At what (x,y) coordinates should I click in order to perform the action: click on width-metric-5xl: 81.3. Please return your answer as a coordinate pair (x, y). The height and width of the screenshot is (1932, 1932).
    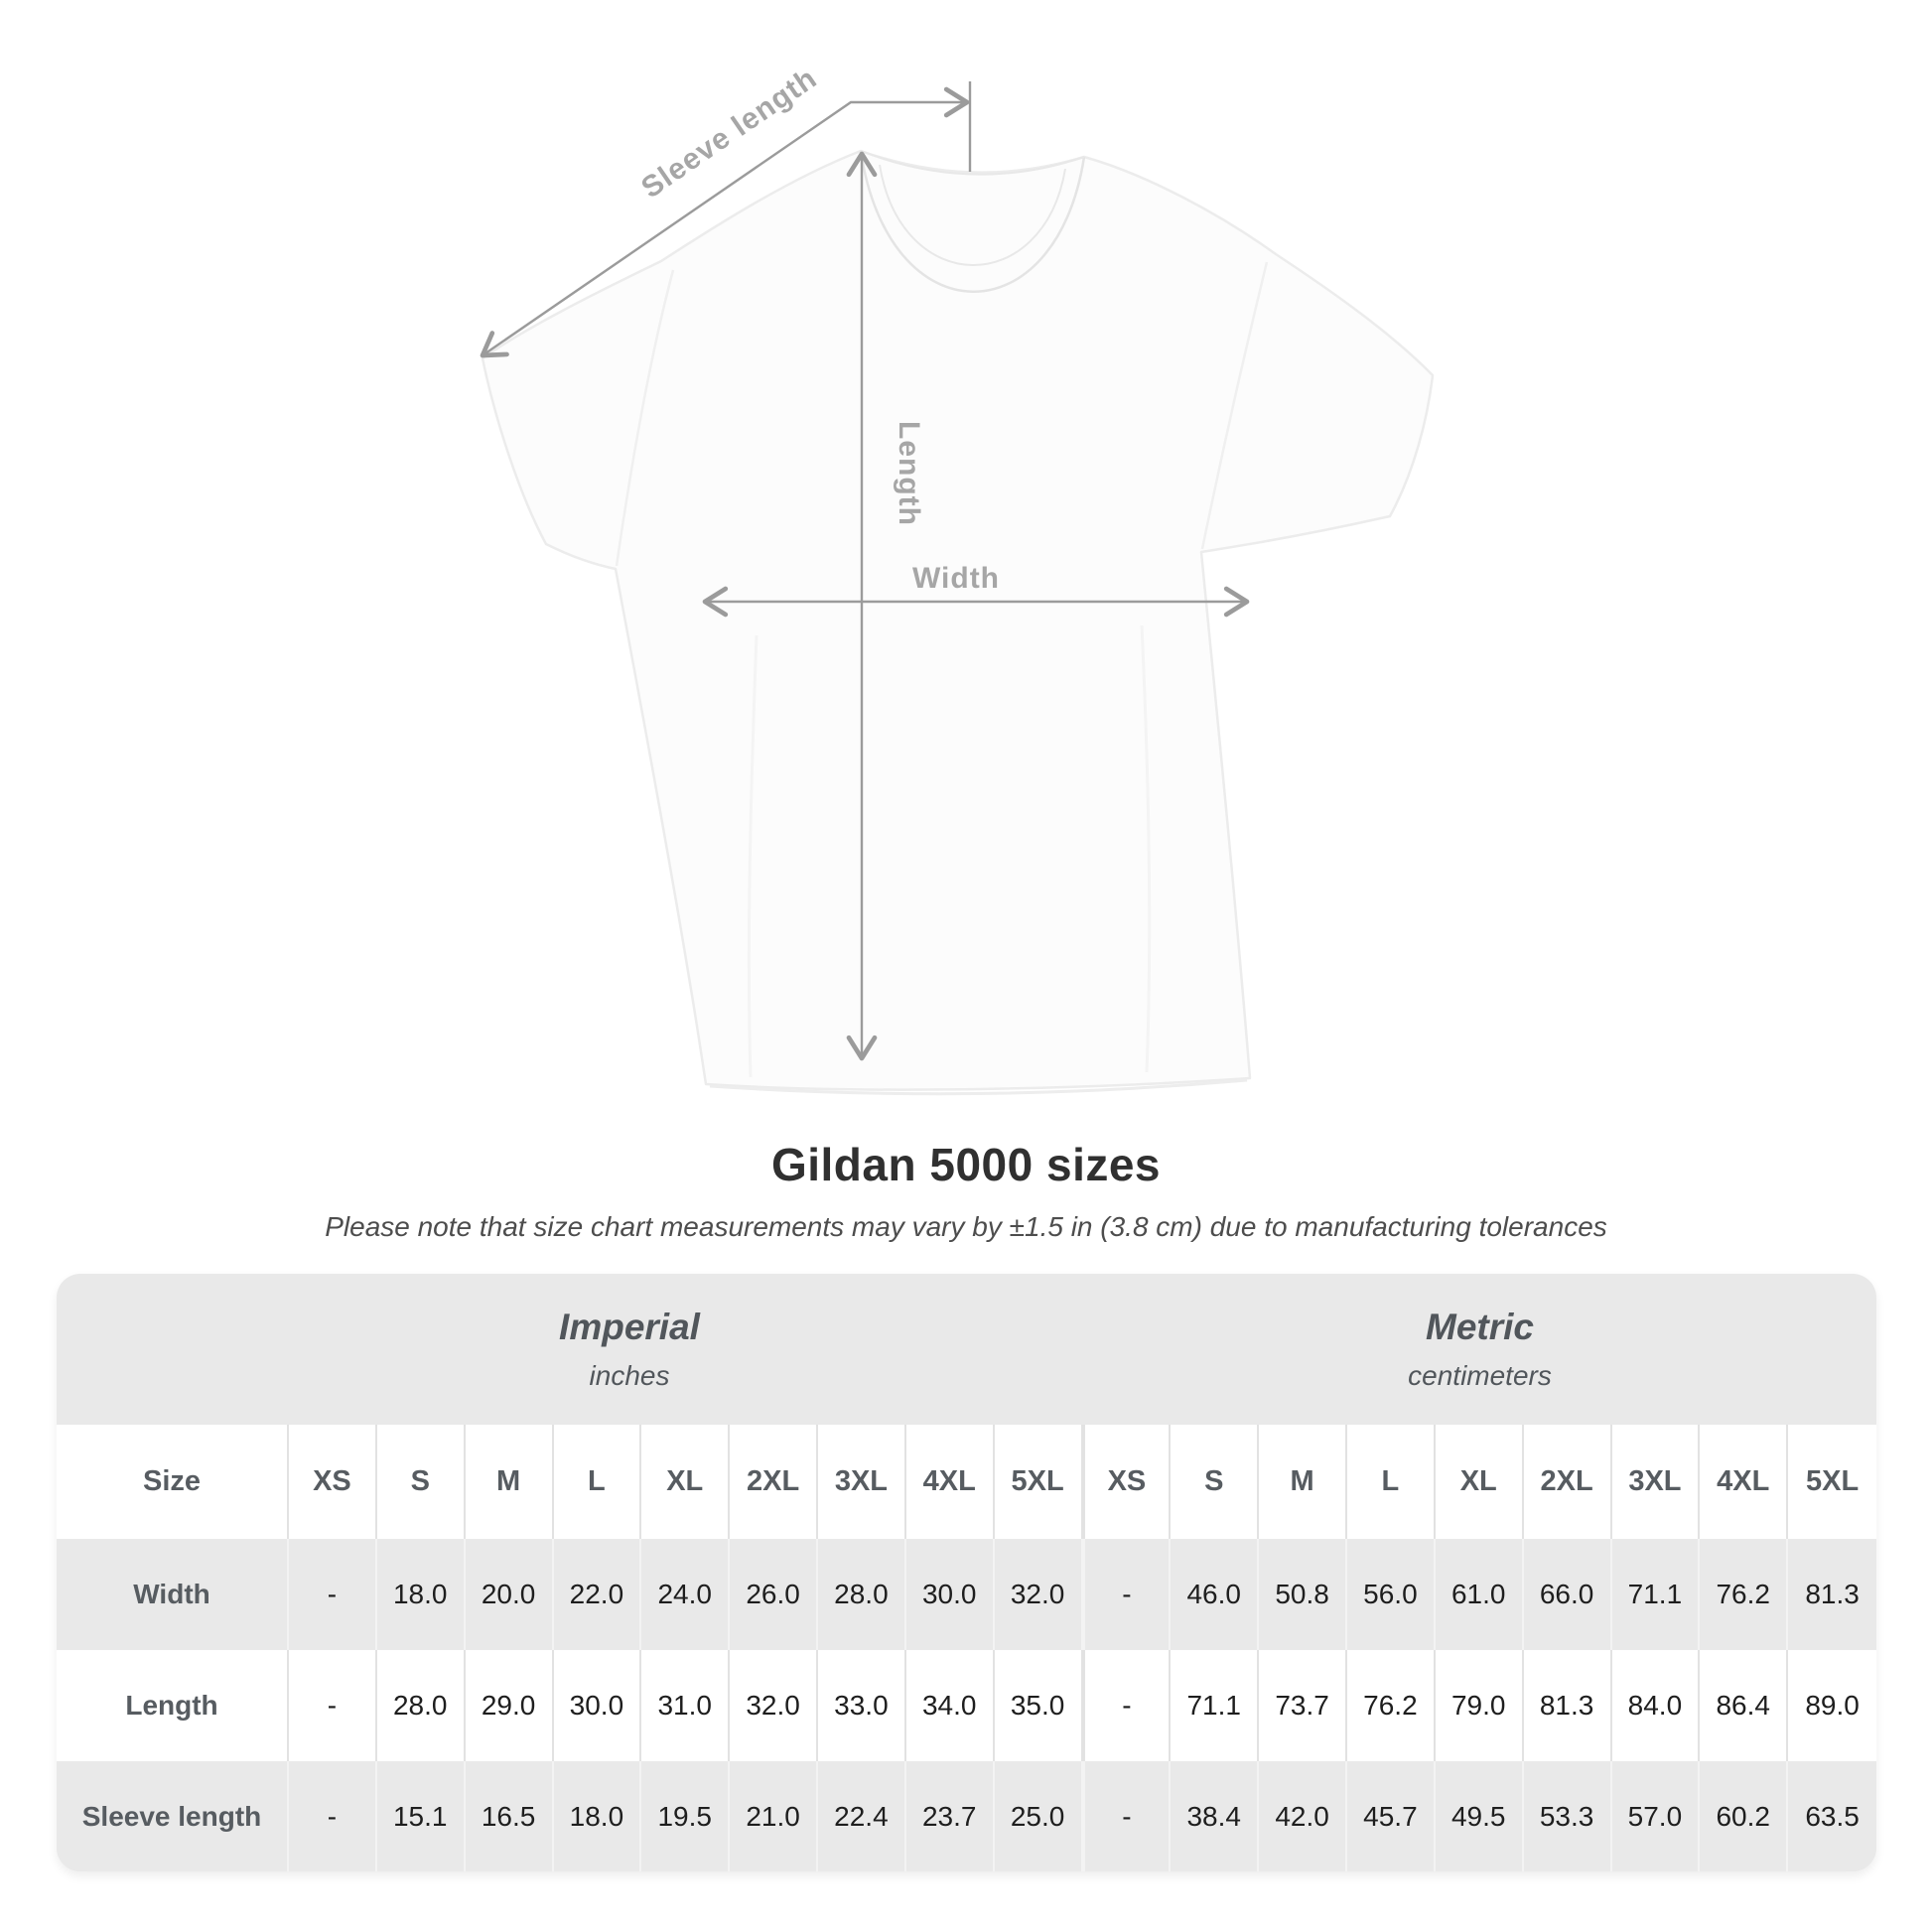
    Looking at the image, I should click on (1833, 1594).